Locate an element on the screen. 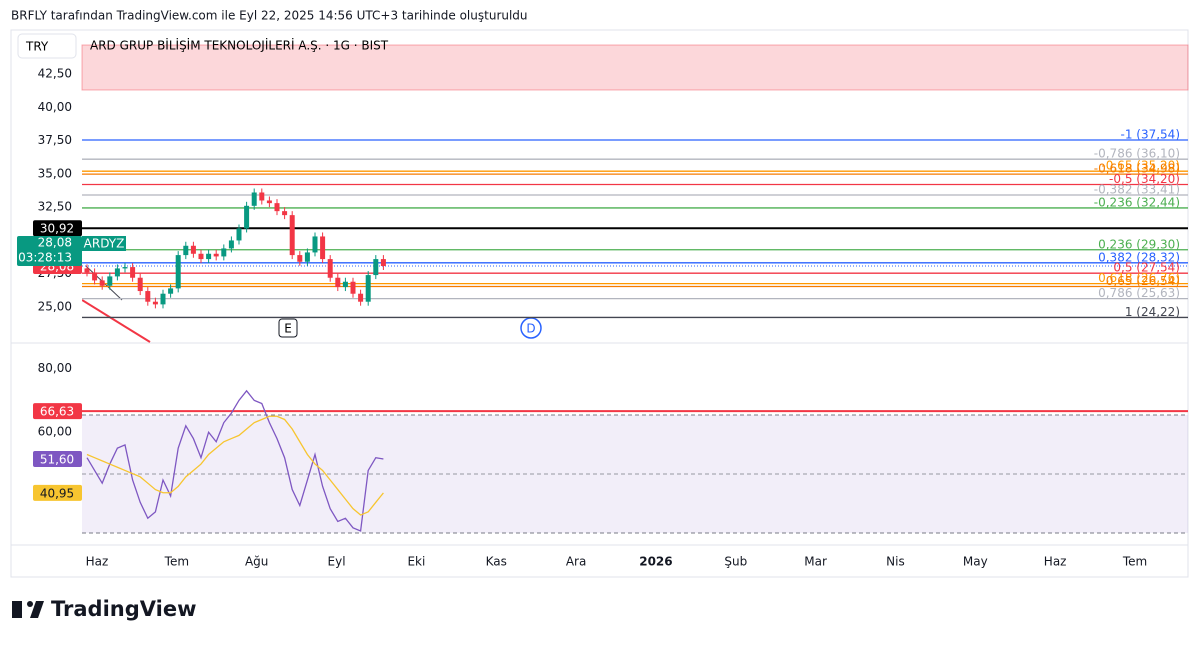 The height and width of the screenshot is (646, 1200). price-badge-label: 30,92 is located at coordinates (57, 229).